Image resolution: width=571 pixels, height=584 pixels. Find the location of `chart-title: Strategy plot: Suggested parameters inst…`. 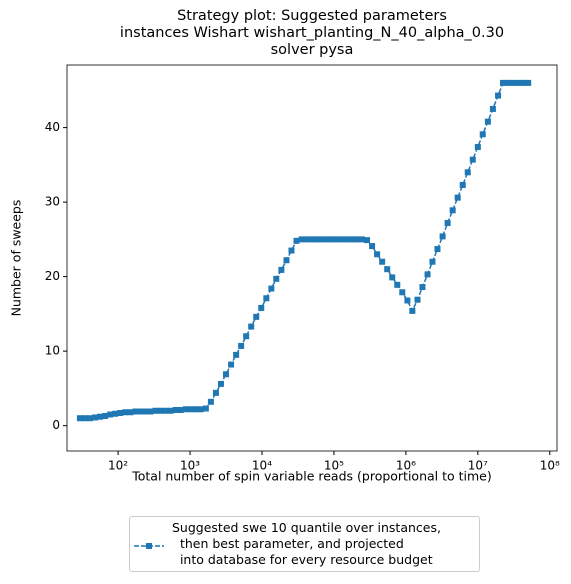

chart-title: Strategy plot: Suggested parameters inst… is located at coordinates (312, 33).